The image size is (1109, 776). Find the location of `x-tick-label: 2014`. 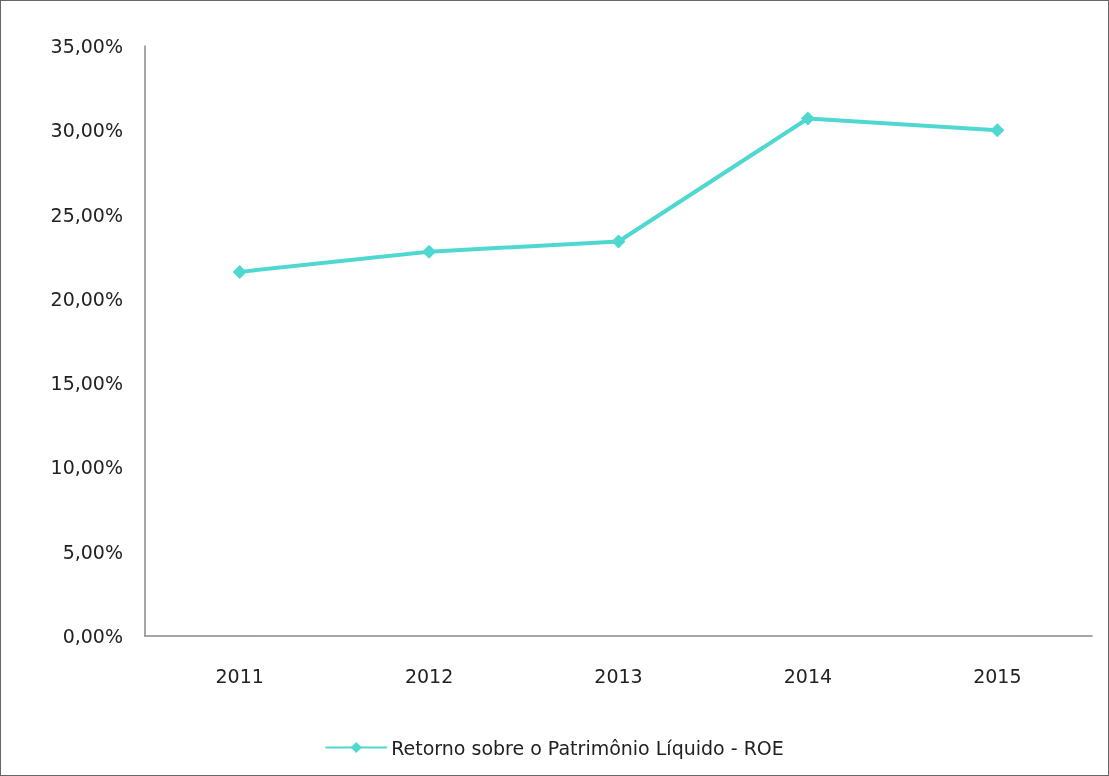

x-tick-label: 2014 is located at coordinates (808, 675).